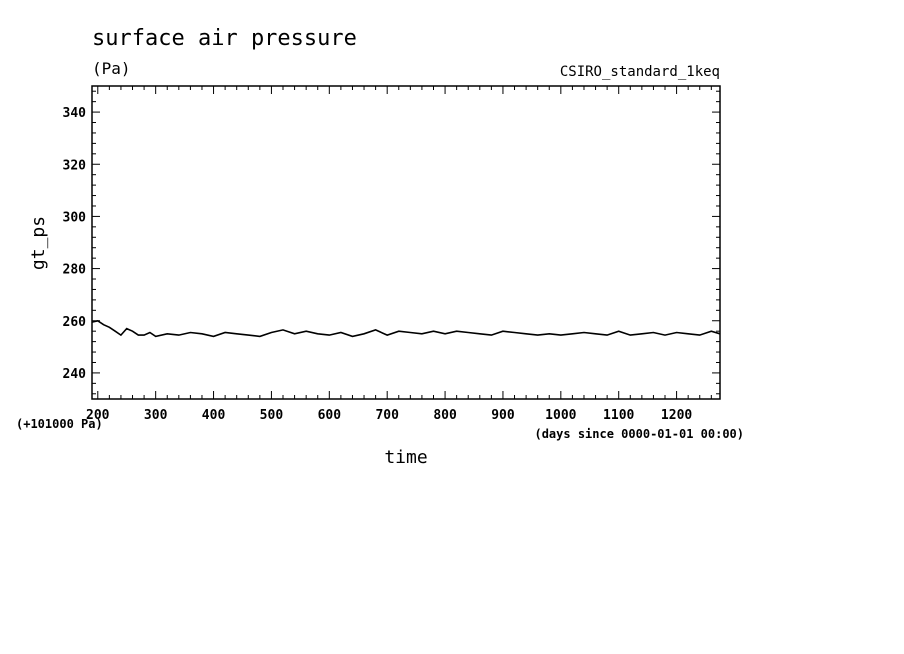 The height and width of the screenshot is (654, 904). I want to click on x-units-label: (days since 0000-01-01 00:00), so click(639, 434).